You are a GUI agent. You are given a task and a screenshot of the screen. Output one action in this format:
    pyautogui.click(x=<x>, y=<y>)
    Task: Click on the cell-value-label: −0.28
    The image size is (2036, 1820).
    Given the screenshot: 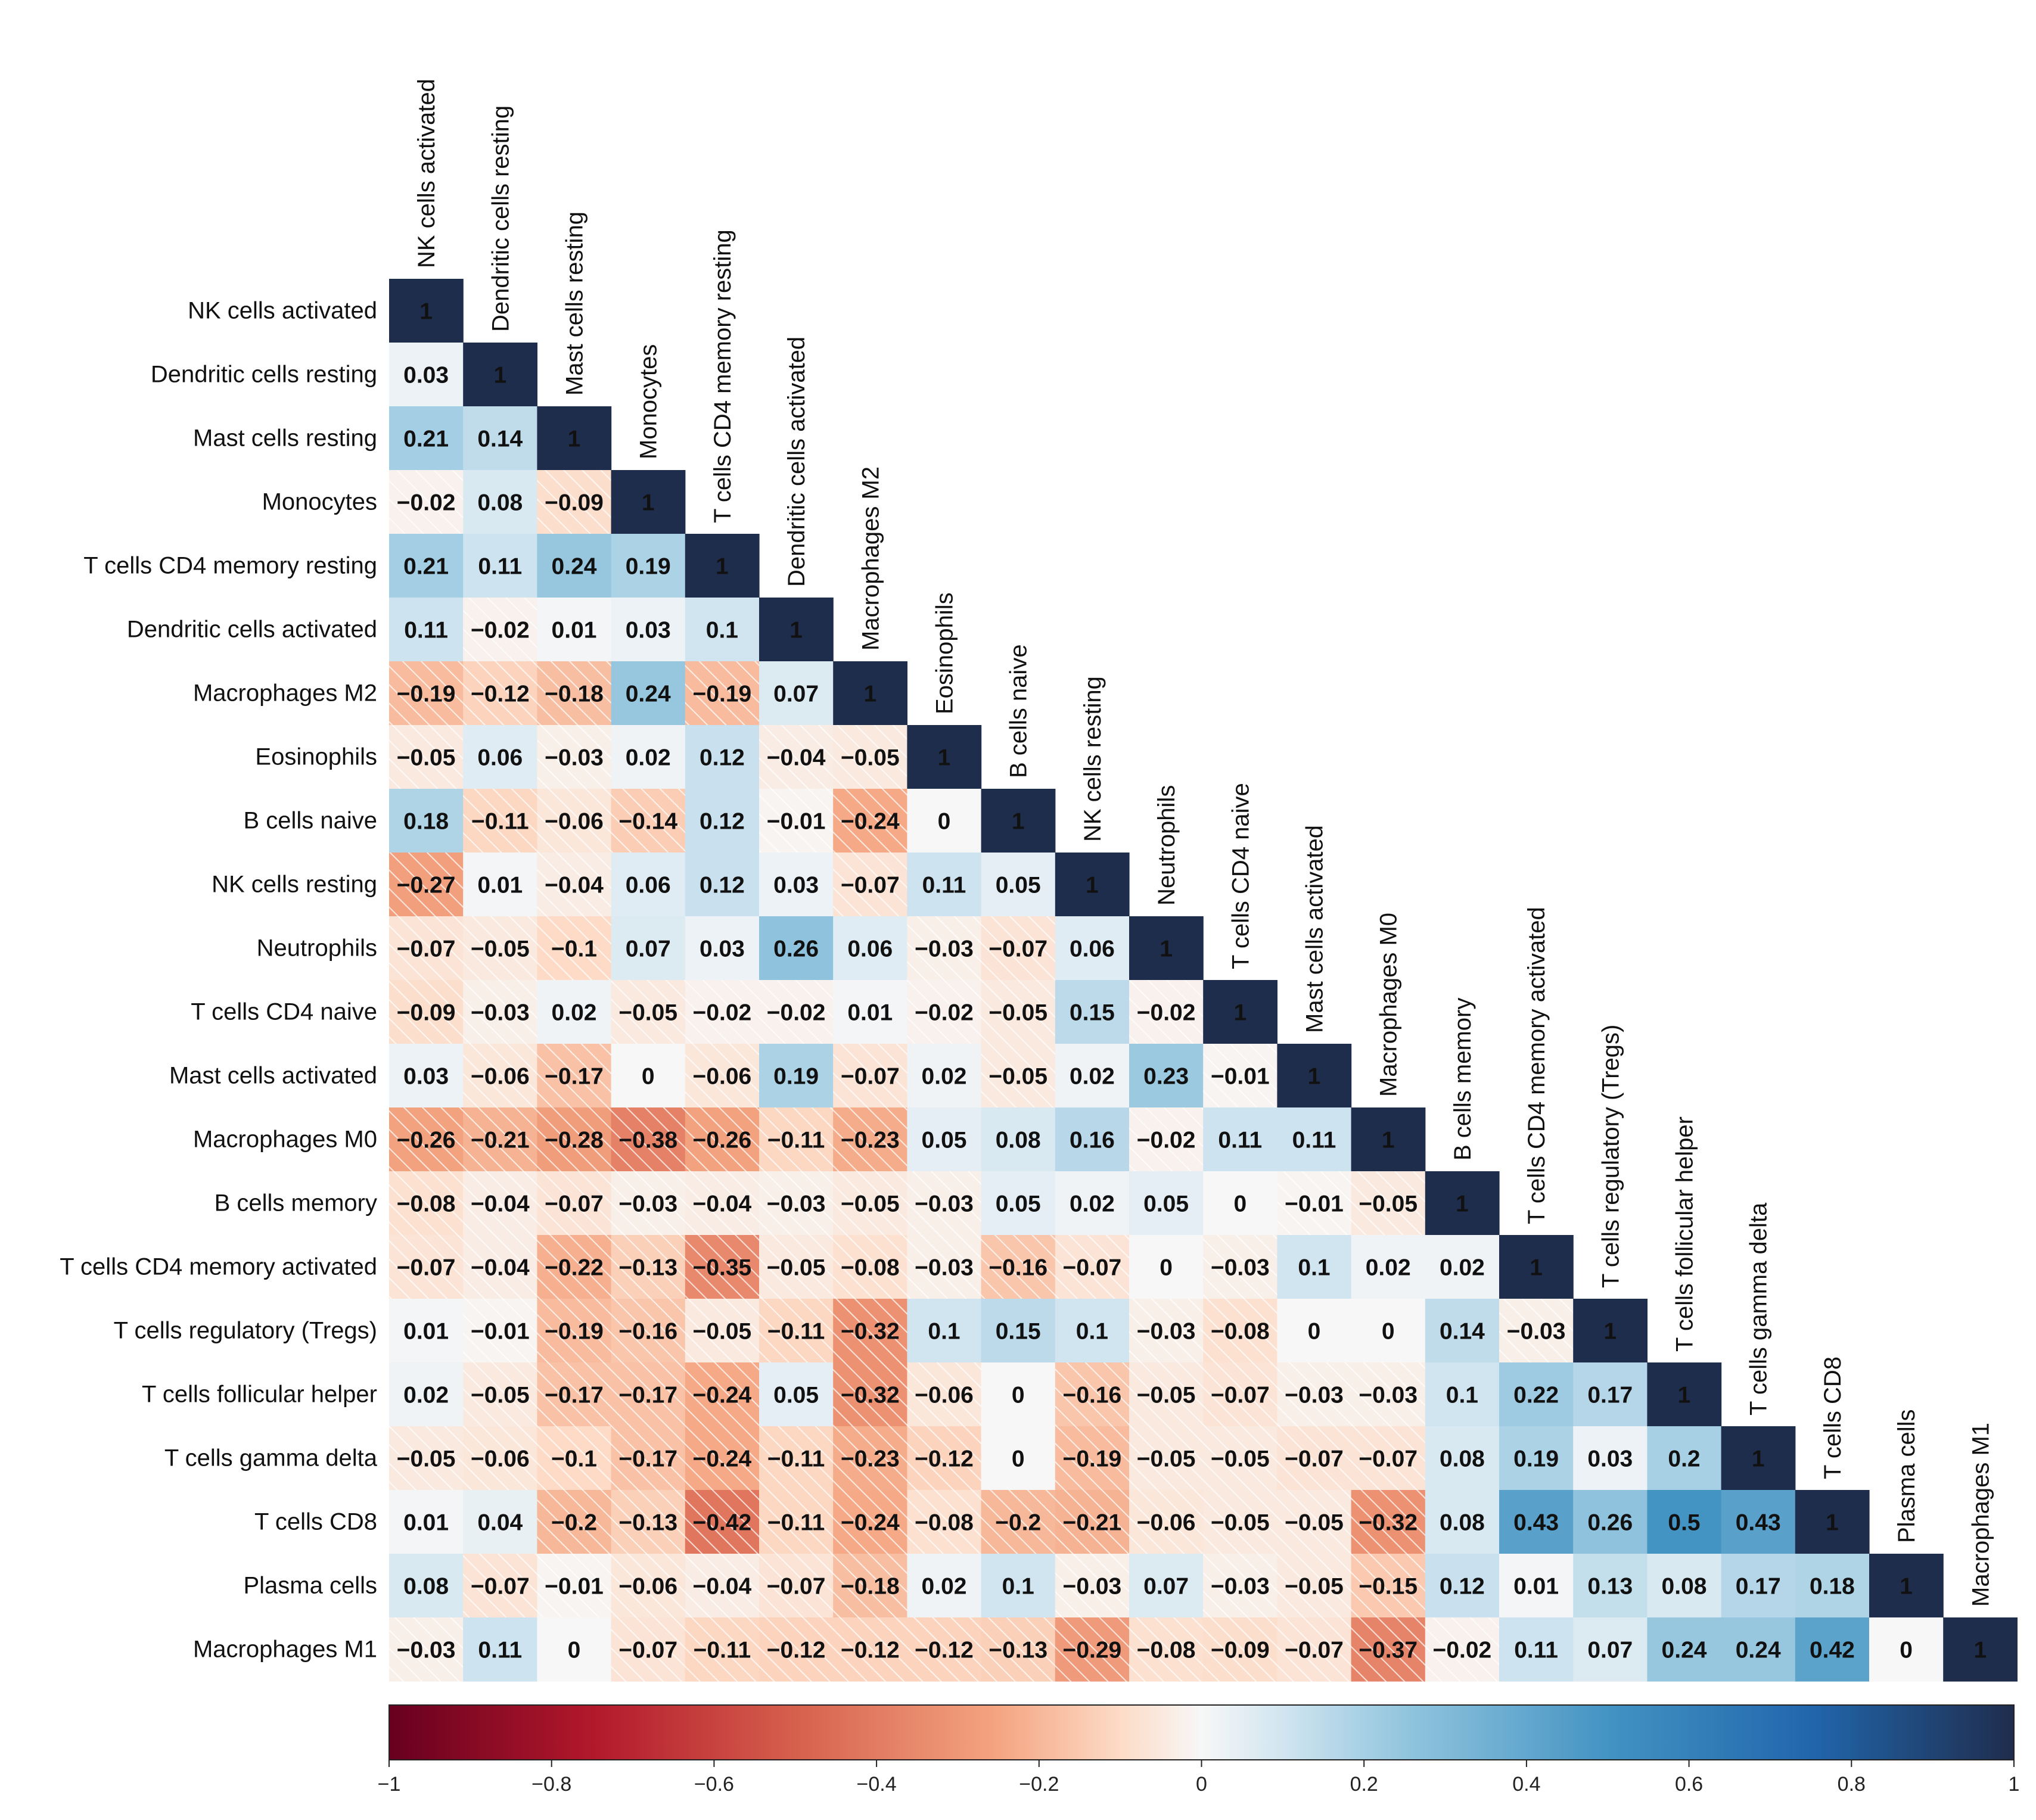 What is the action you would take?
    pyautogui.click(x=574, y=1140)
    